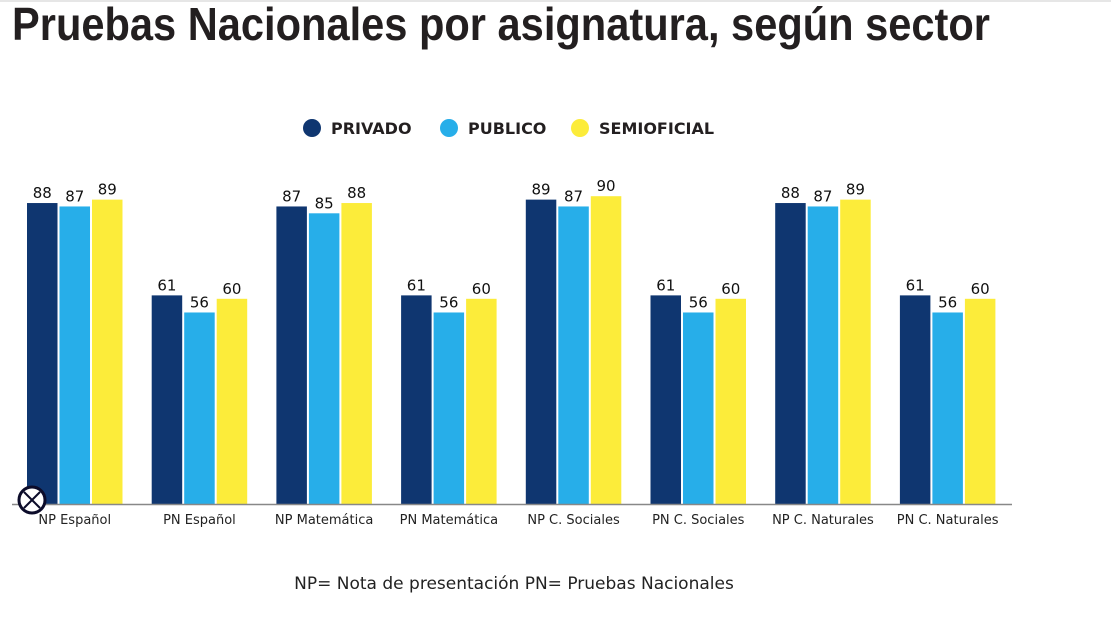 The image size is (1111, 623). I want to click on legend: PRIVADO PUBLICO SEMIOFICIAL, so click(508, 128).